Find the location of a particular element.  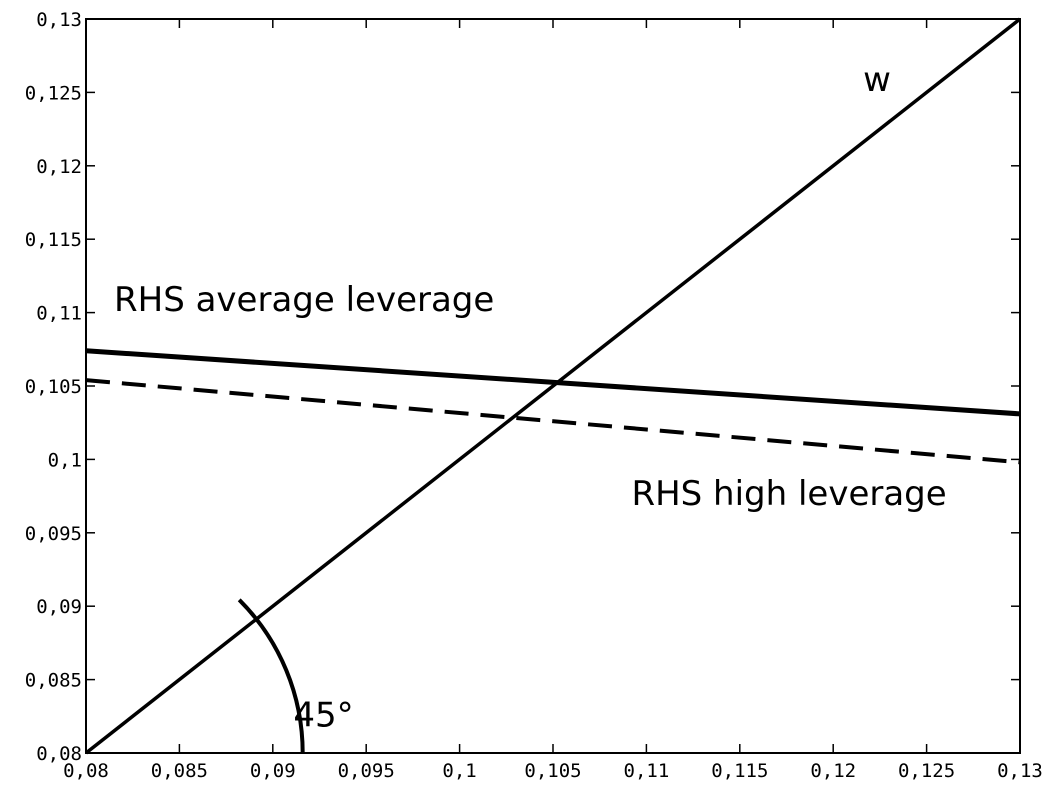

x-tick-label: 0,115 is located at coordinates (739, 771).